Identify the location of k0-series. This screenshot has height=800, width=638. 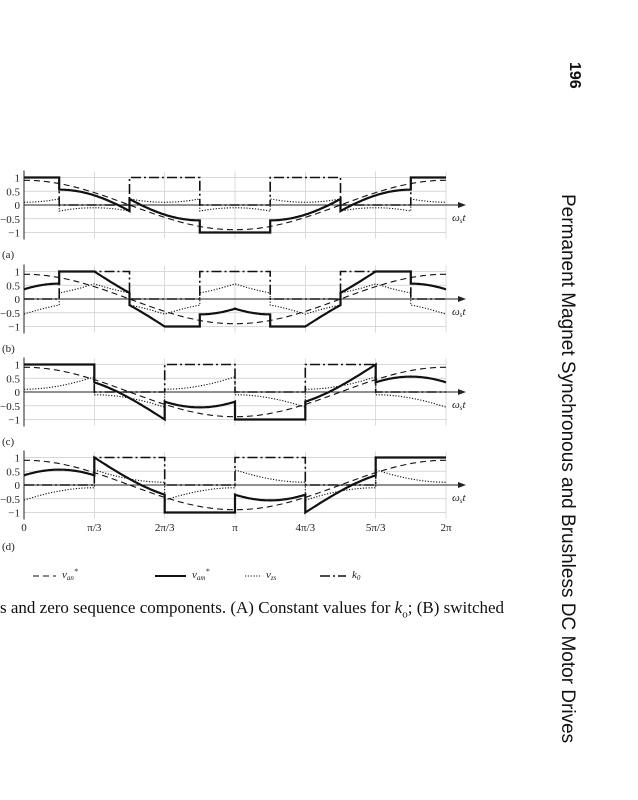
(235, 191).